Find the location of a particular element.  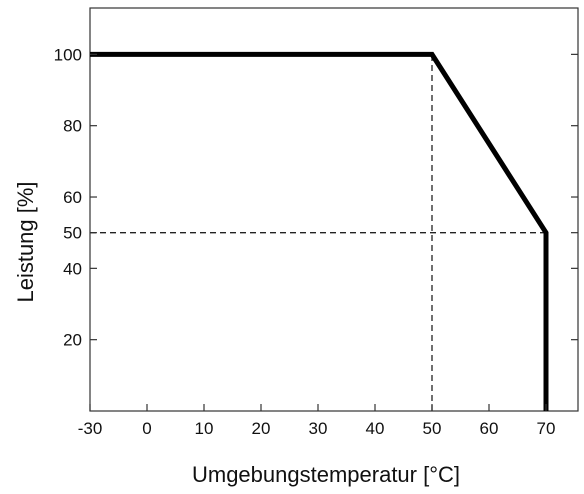

x-tick-label: -30 is located at coordinates (90, 428).